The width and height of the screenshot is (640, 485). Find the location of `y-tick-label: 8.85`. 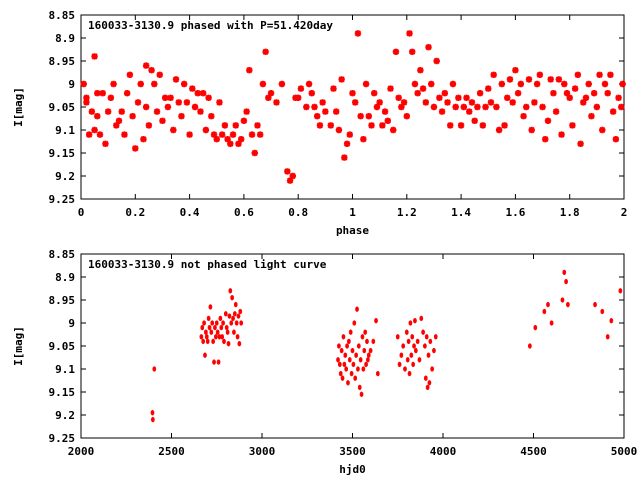

y-tick-label: 8.85 is located at coordinates (62, 15).